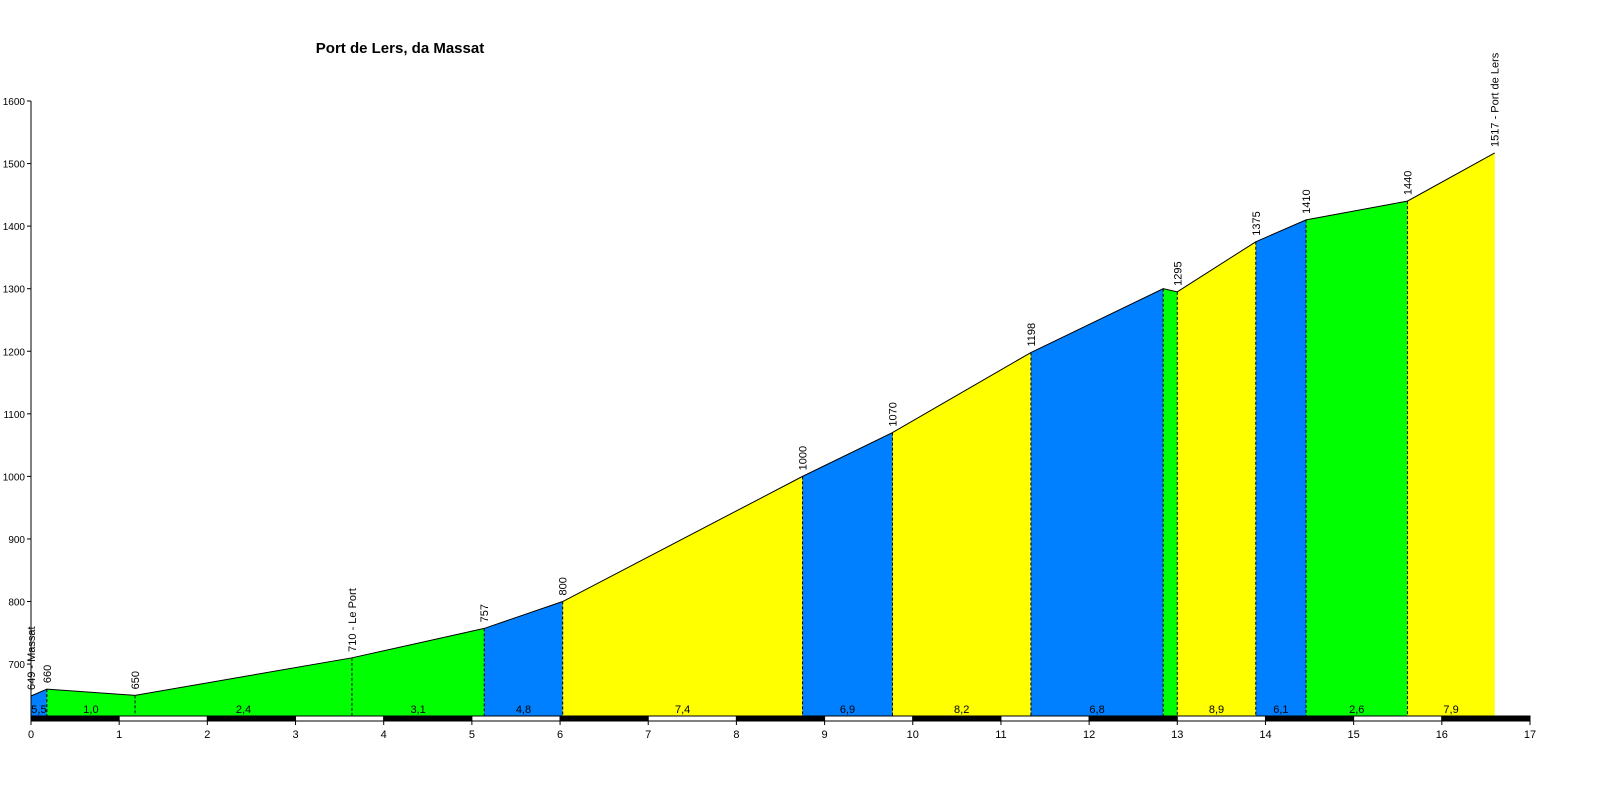  I want to click on gradient-label: 6,1, so click(1280, 710).